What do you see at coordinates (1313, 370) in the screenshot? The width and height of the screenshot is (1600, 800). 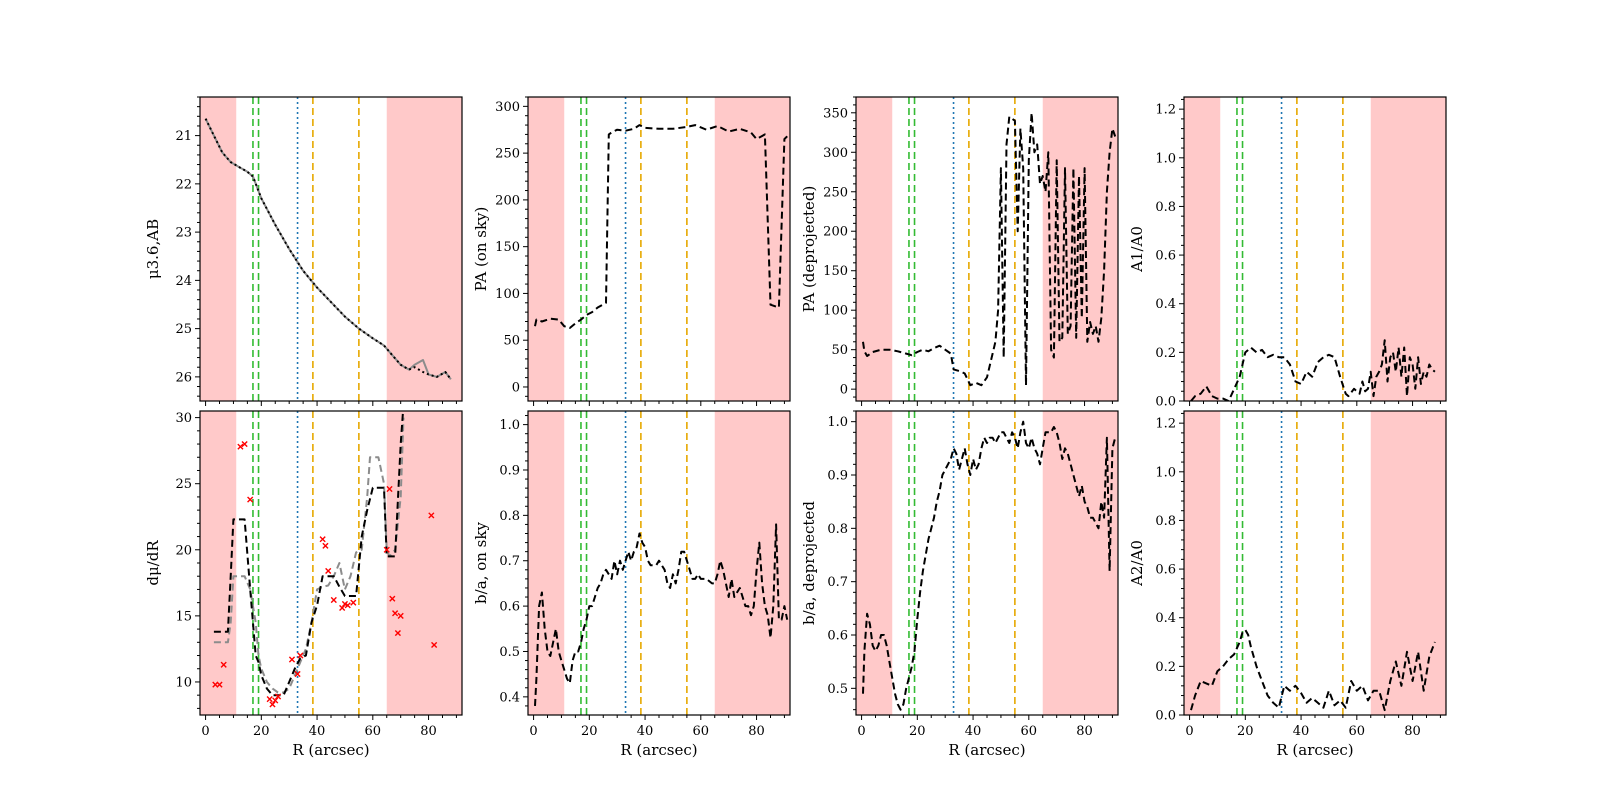 I see `series-line-a1` at bounding box center [1313, 370].